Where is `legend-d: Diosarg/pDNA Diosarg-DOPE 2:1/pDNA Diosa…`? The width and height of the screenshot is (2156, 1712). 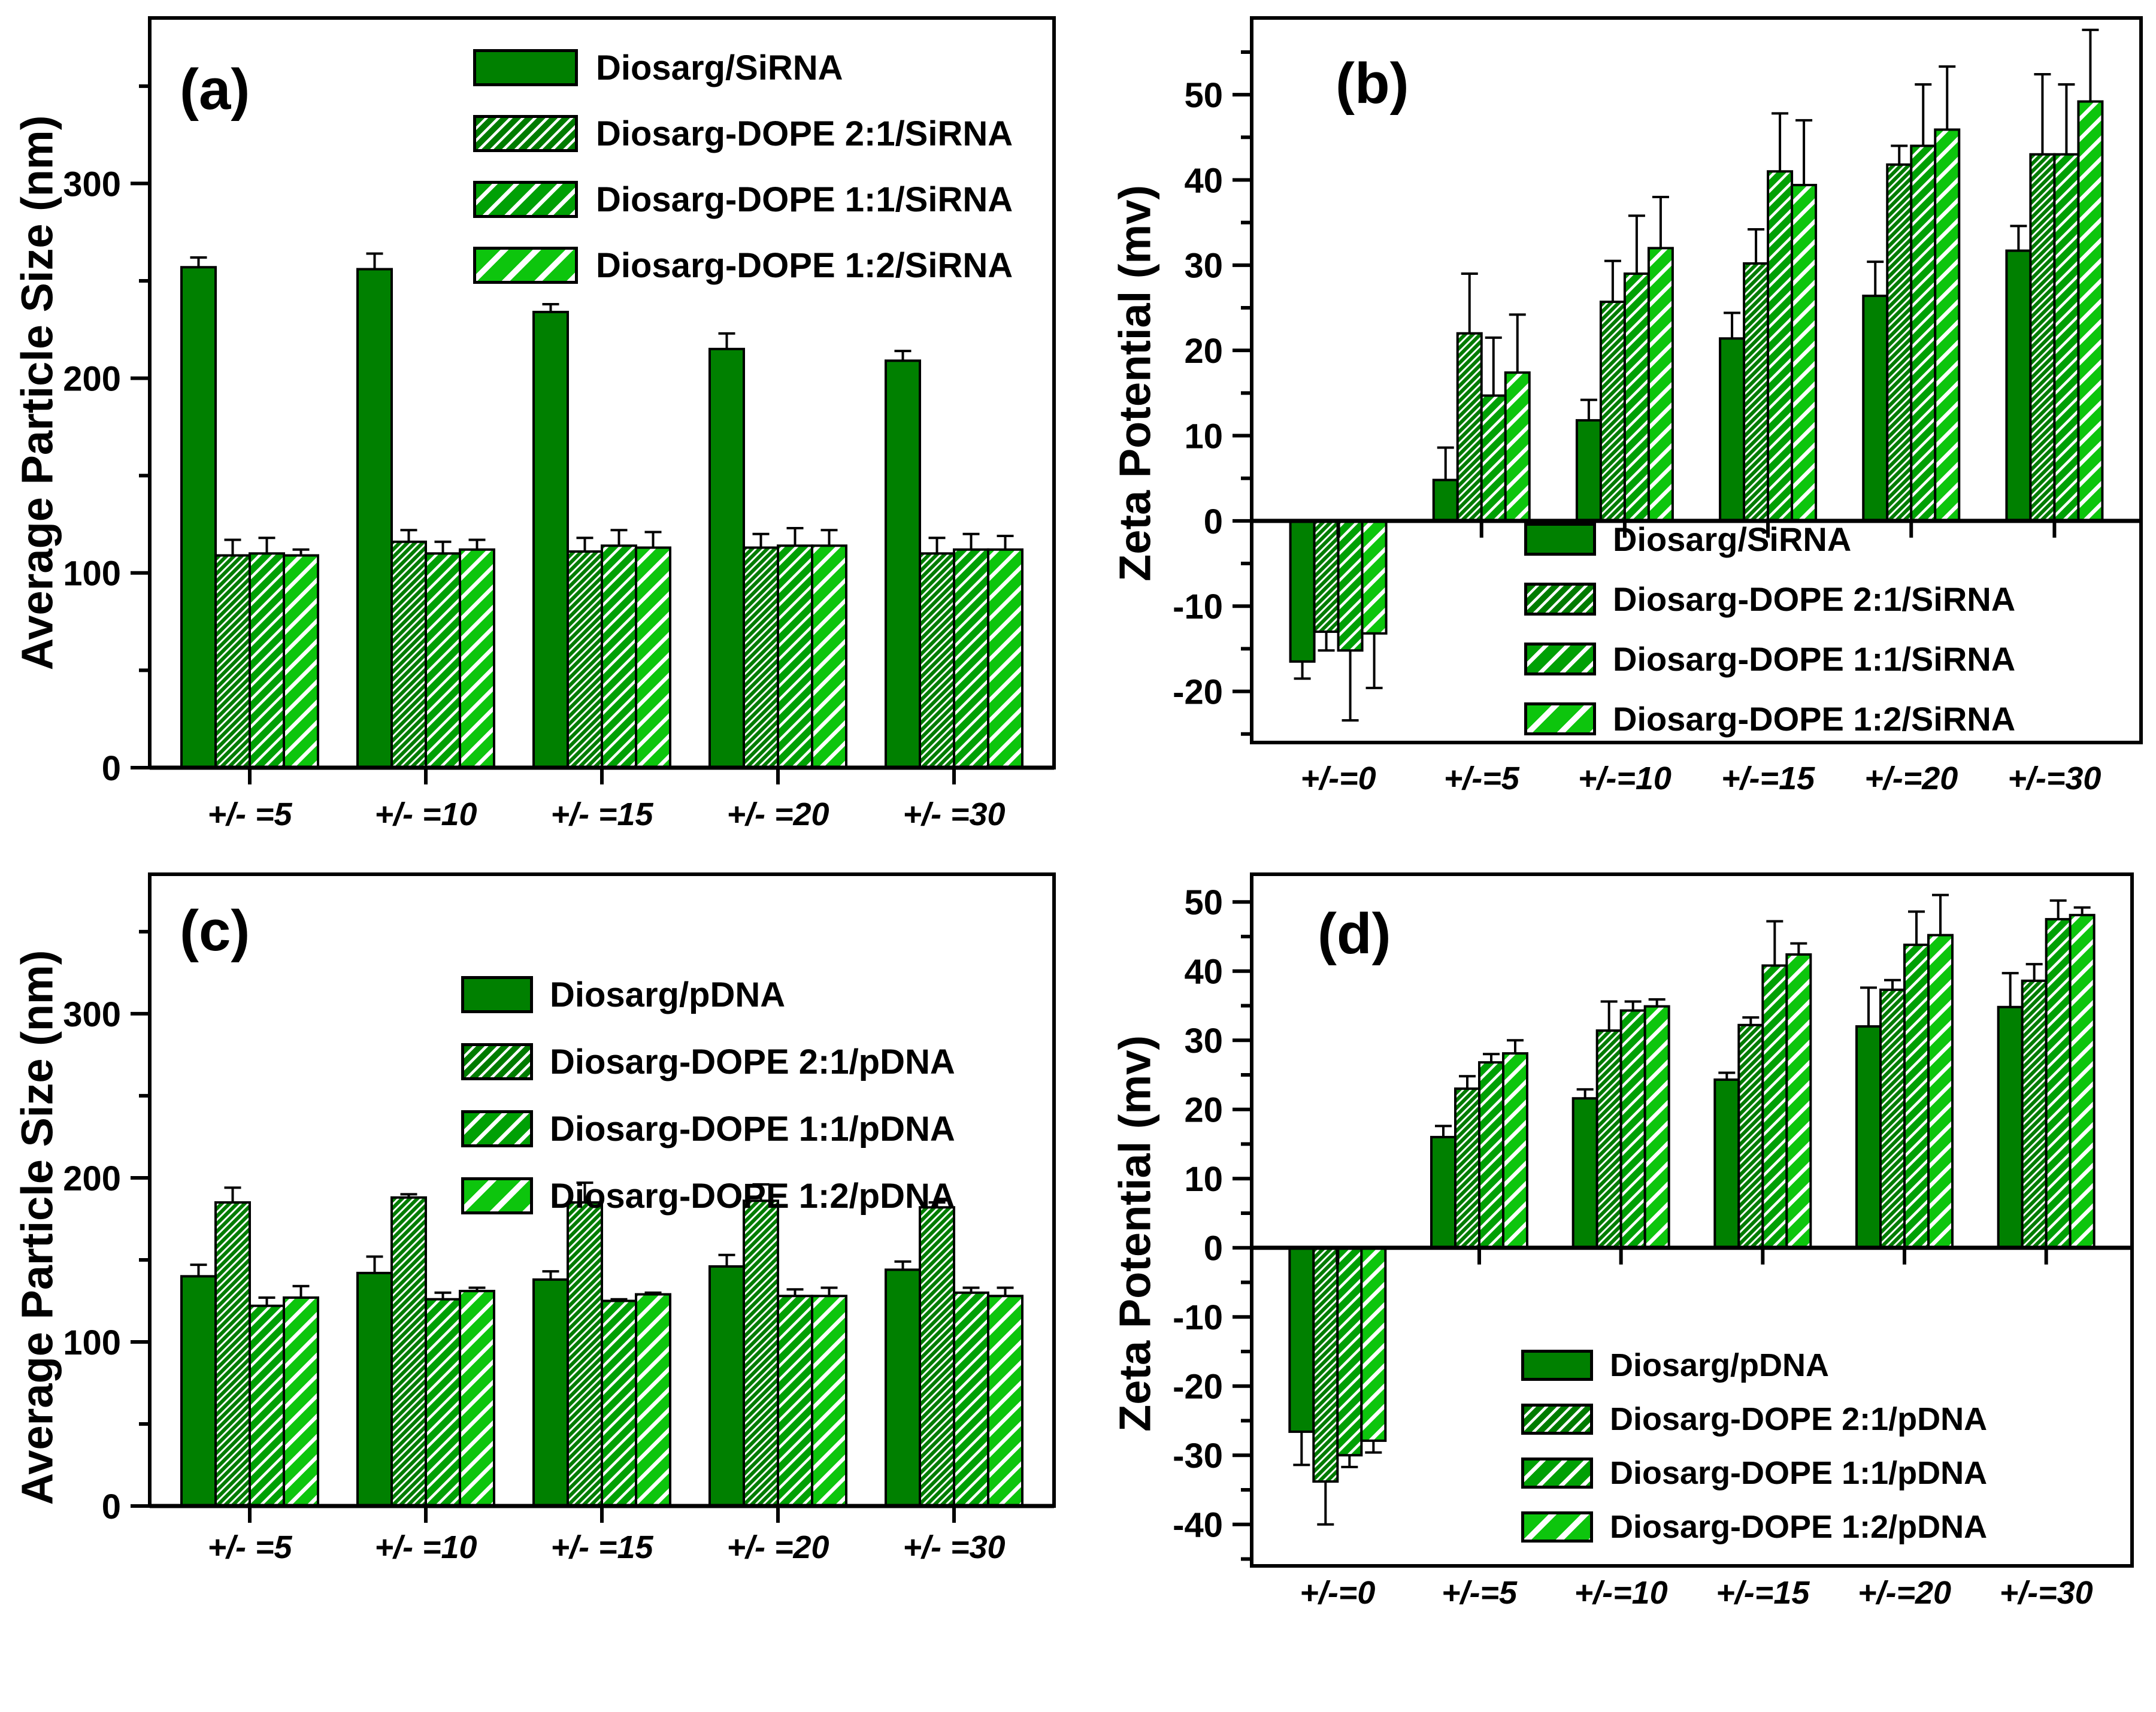
legend-d: Diosarg/pDNA Diosarg-DOPE 2:1/pDNA Diosa… is located at coordinates (1754, 1446).